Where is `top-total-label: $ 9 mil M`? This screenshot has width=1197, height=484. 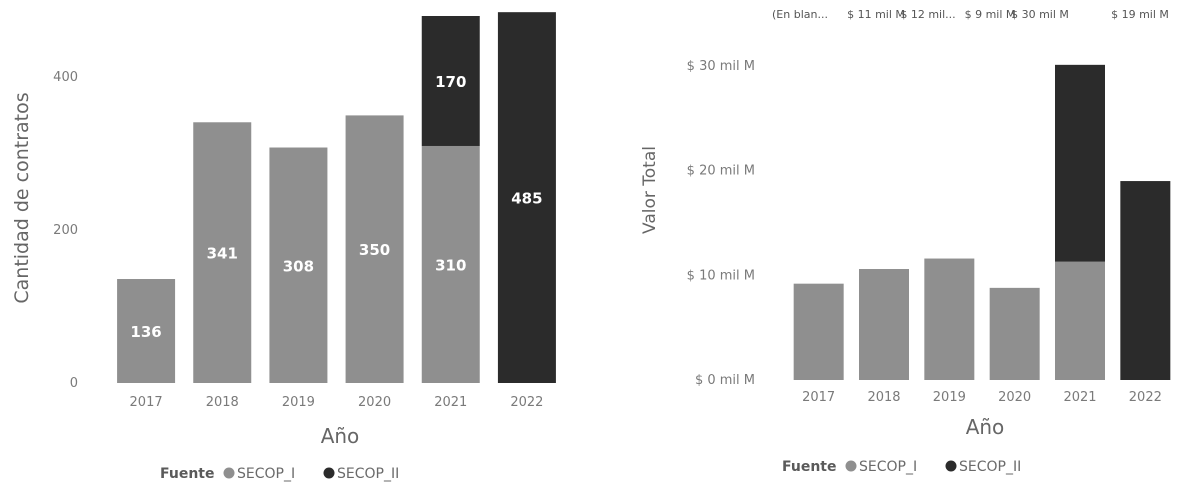
top-total-label: $ 9 mil M is located at coordinates (990, 14).